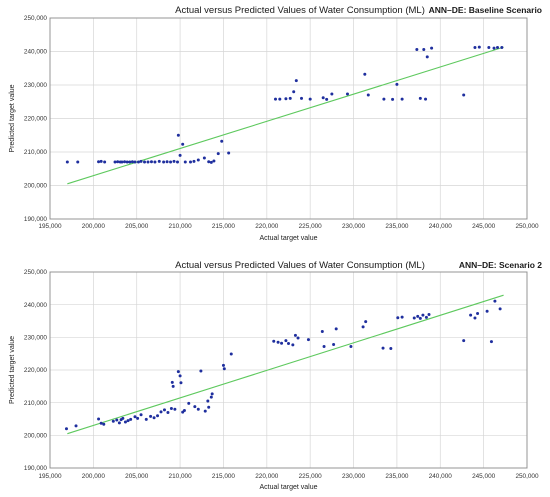 The height and width of the screenshot is (497, 550). What do you see at coordinates (36, 305) in the screenshot?
I see `y-tick-label: 240,000` at bounding box center [36, 305].